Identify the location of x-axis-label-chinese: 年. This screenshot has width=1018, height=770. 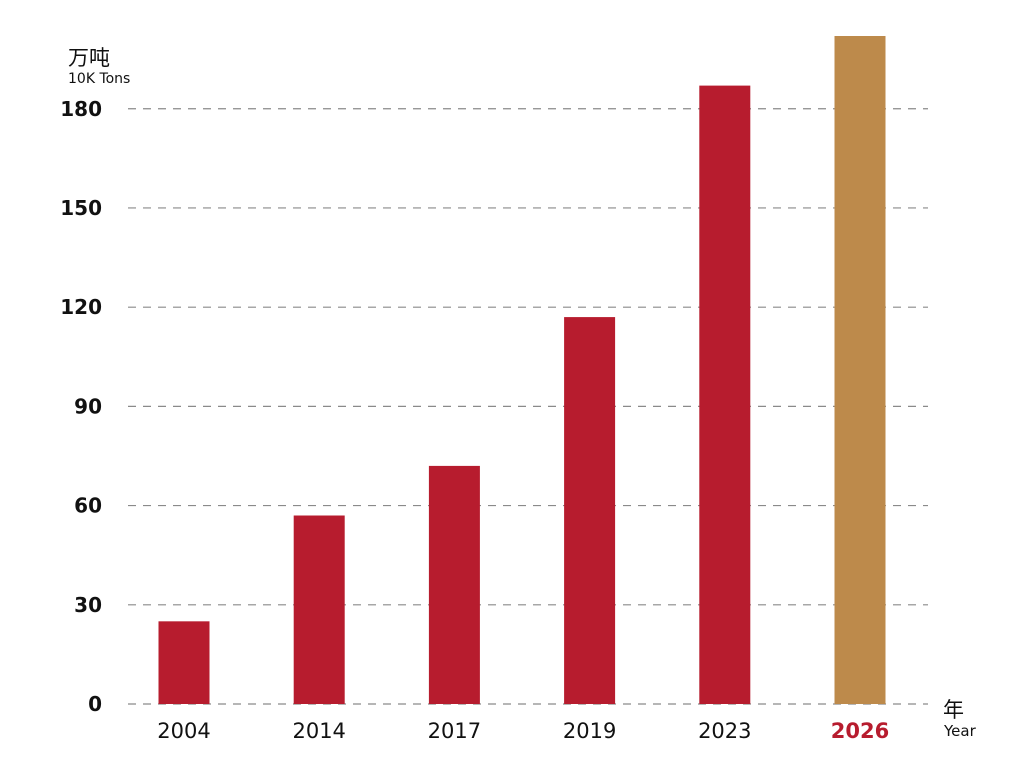
(953, 710).